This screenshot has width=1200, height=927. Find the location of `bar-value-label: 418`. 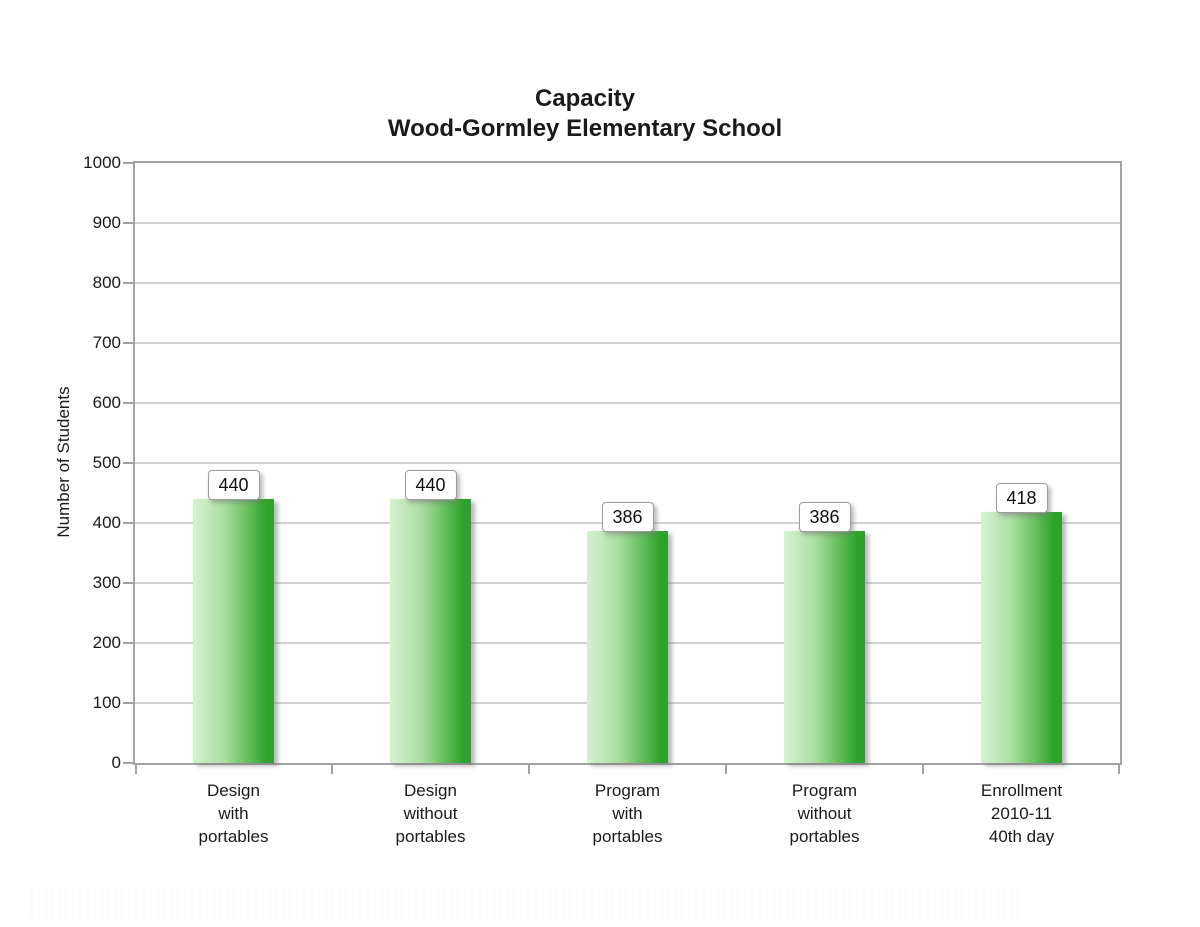

bar-value-label: 418 is located at coordinates (1021, 498).